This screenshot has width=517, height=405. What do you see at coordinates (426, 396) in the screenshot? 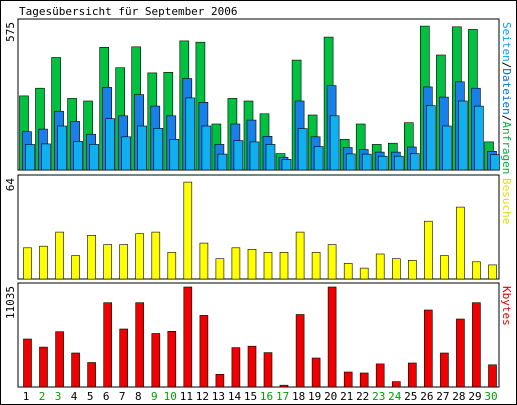
I see `day-label-26: 26` at bounding box center [426, 396].